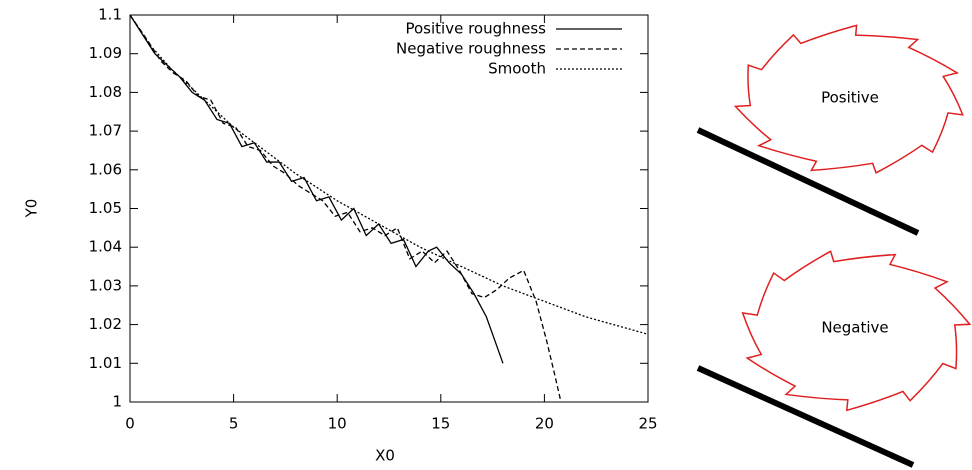 Image resolution: width=972 pixels, height=470 pixels. I want to click on y-tick-label: 1.1, so click(110, 15).